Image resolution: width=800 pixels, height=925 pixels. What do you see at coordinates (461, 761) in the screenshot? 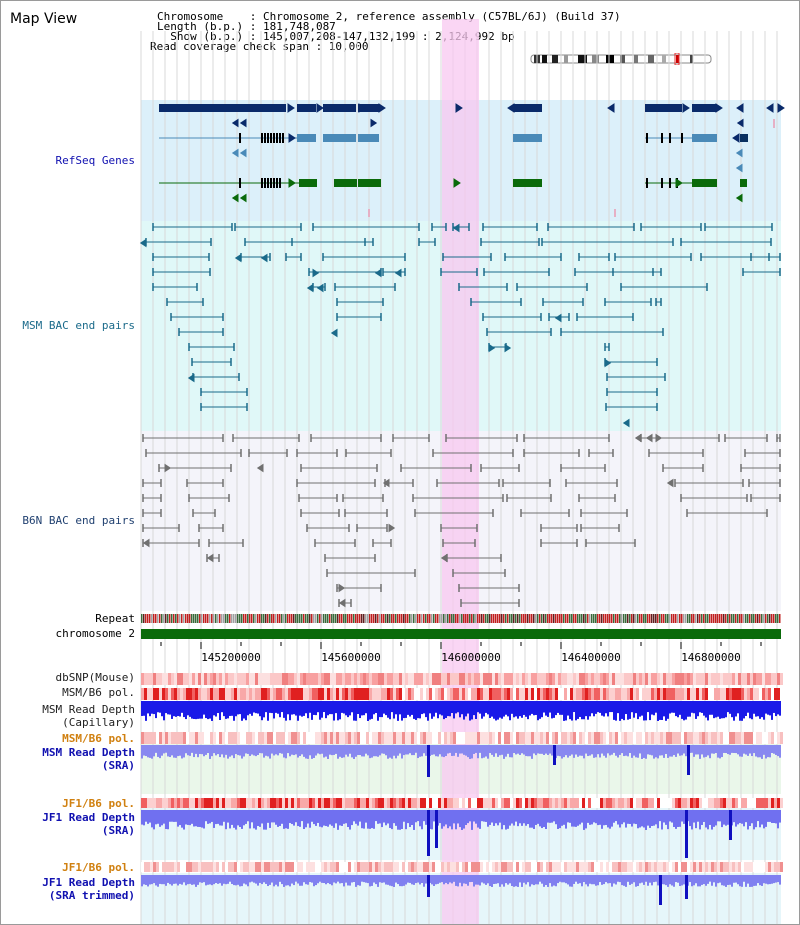
I see `msm-depth-sra-track` at bounding box center [461, 761].